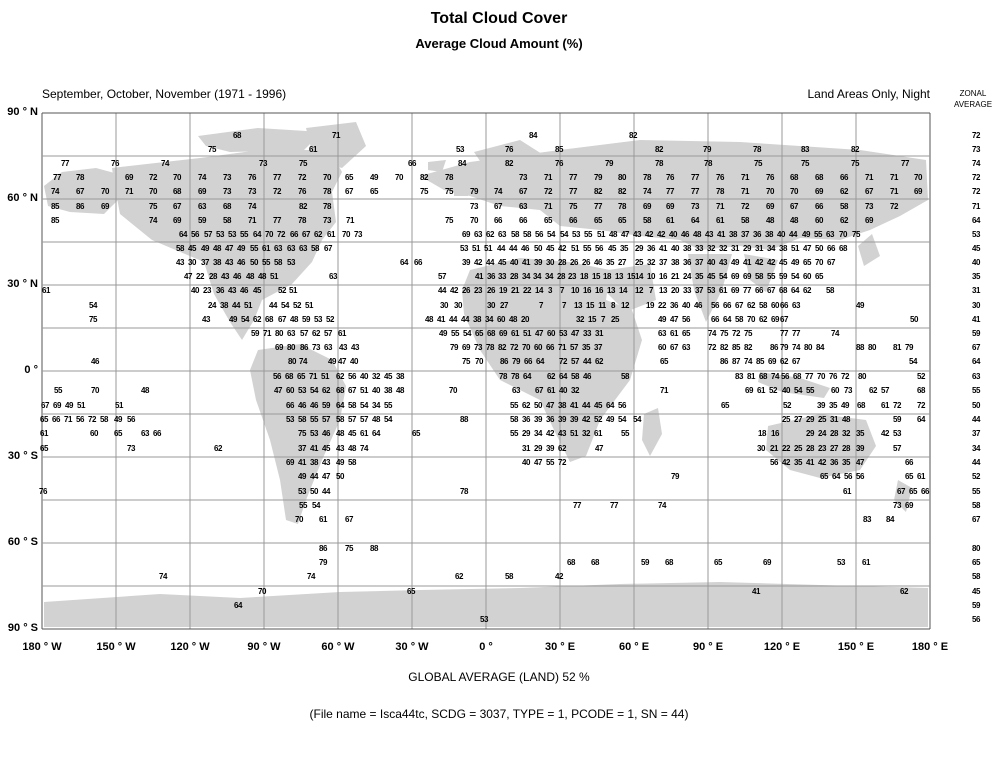 This screenshot has height=760, width=998. What do you see at coordinates (664, 361) in the screenshot?
I see `cloud-amount-value: 65` at bounding box center [664, 361].